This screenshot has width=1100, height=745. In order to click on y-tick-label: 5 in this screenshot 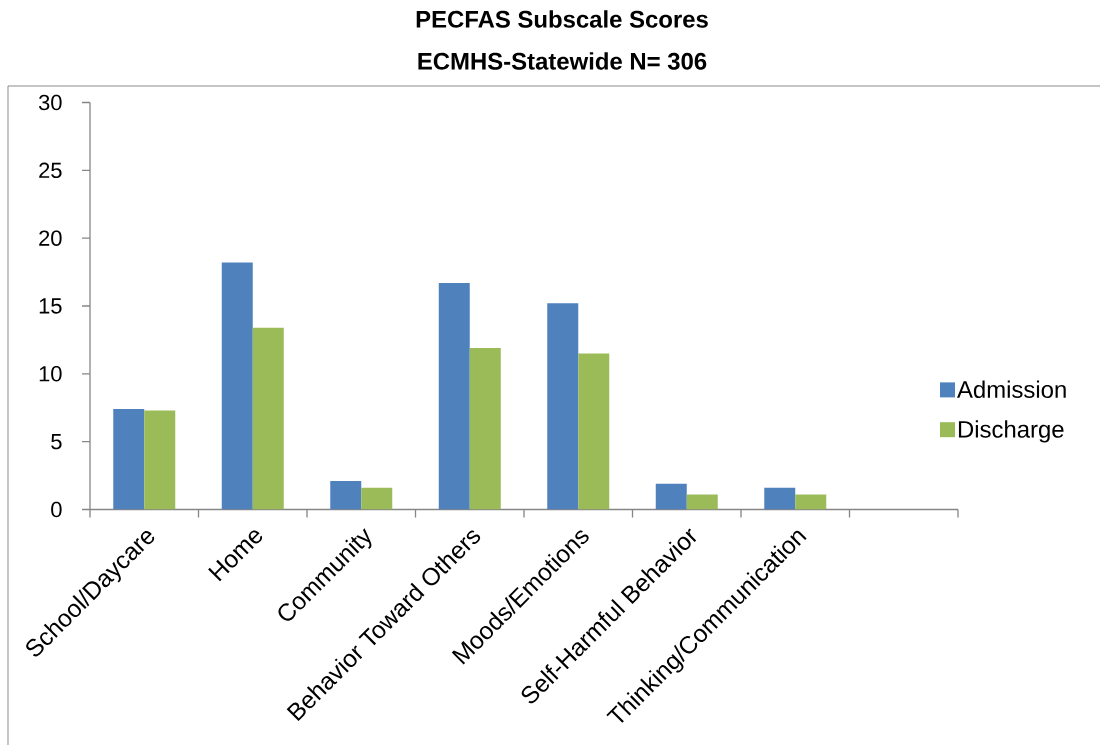, I will do `click(56, 442)`.